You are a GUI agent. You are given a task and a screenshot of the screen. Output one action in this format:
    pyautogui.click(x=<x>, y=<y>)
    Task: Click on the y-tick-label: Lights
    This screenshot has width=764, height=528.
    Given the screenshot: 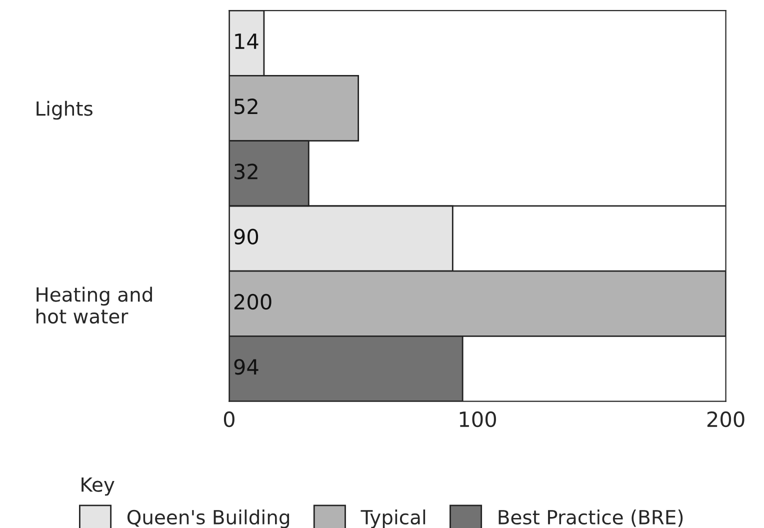 What is the action you would take?
    pyautogui.click(x=64, y=110)
    